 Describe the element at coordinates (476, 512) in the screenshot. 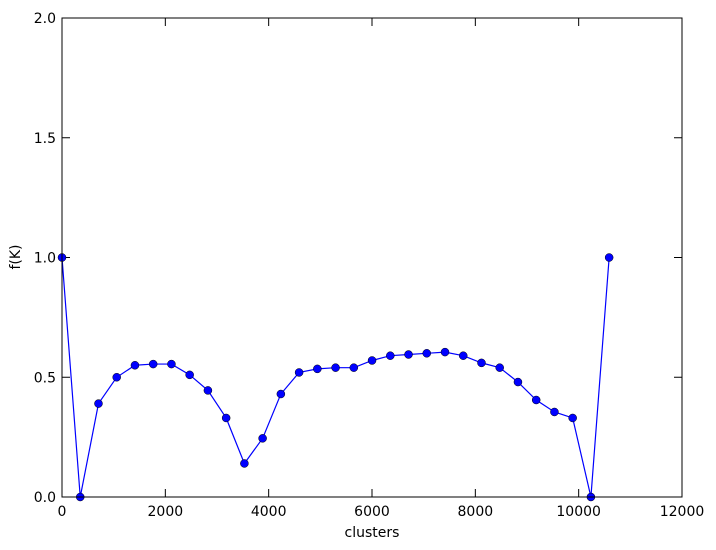

I see `x-tick-label: 8000` at that location.